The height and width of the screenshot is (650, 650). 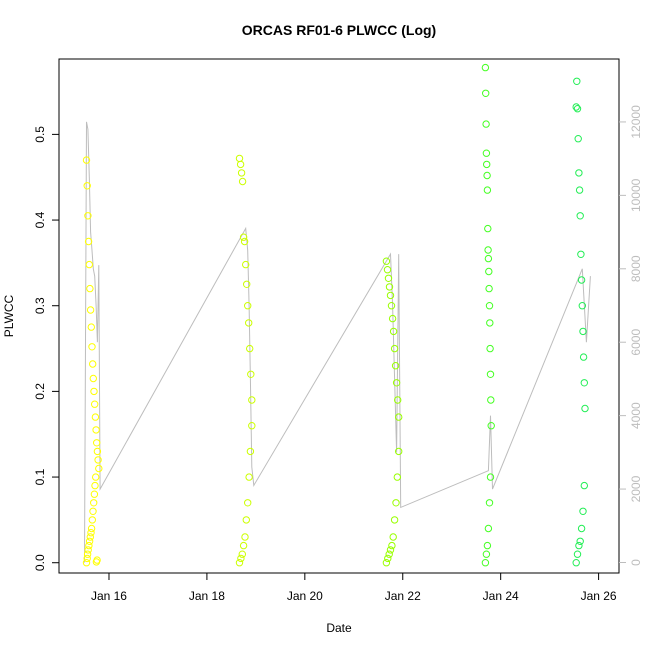 I want to click on x-tick-label: Jan 16, so click(x=109, y=596).